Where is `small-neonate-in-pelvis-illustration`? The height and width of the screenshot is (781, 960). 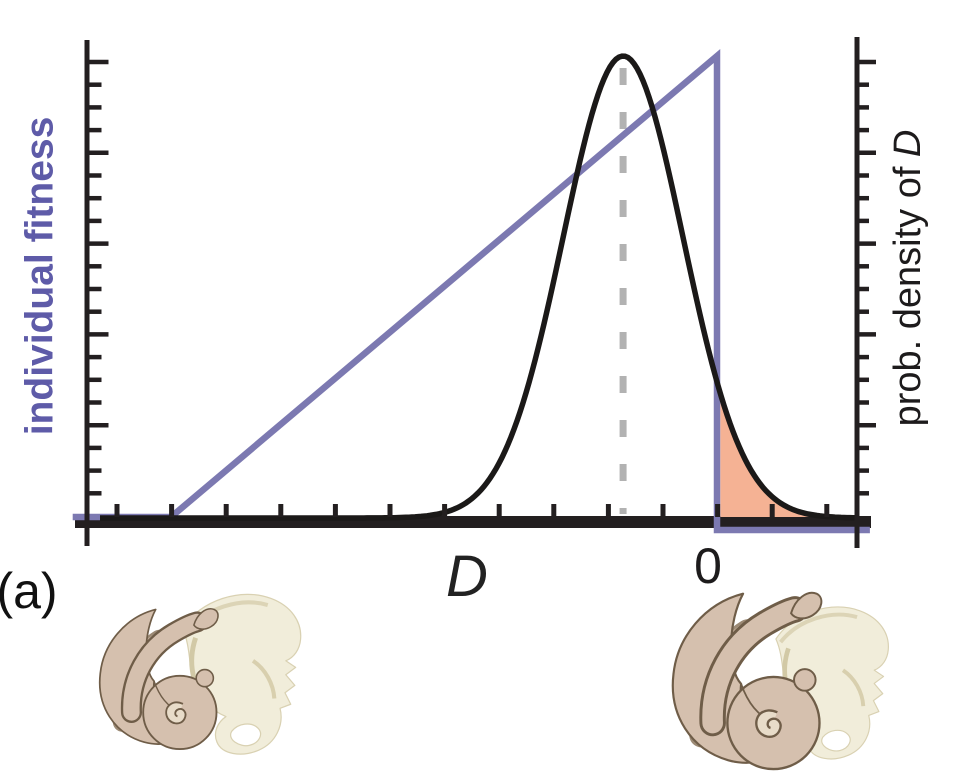
small-neonate-in-pelvis-illustration is located at coordinates (200, 674).